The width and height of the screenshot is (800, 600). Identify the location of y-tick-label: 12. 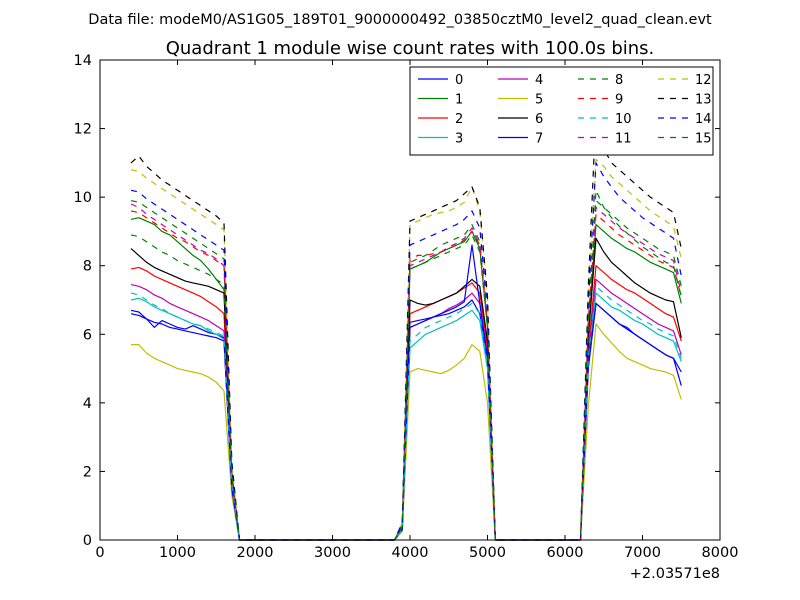
(83, 130).